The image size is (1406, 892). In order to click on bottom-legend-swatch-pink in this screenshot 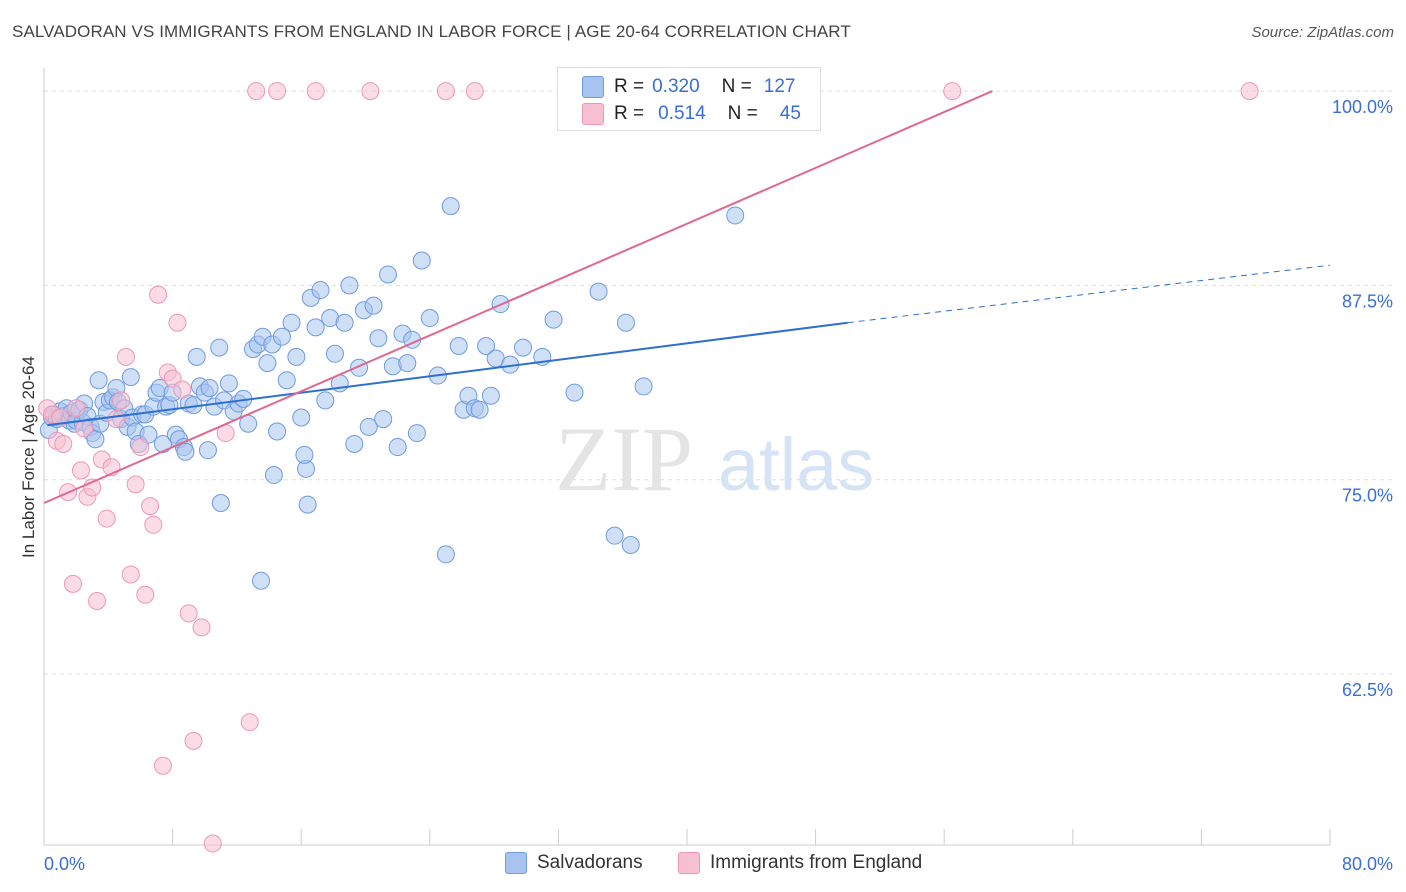, I will do `click(689, 863)`.